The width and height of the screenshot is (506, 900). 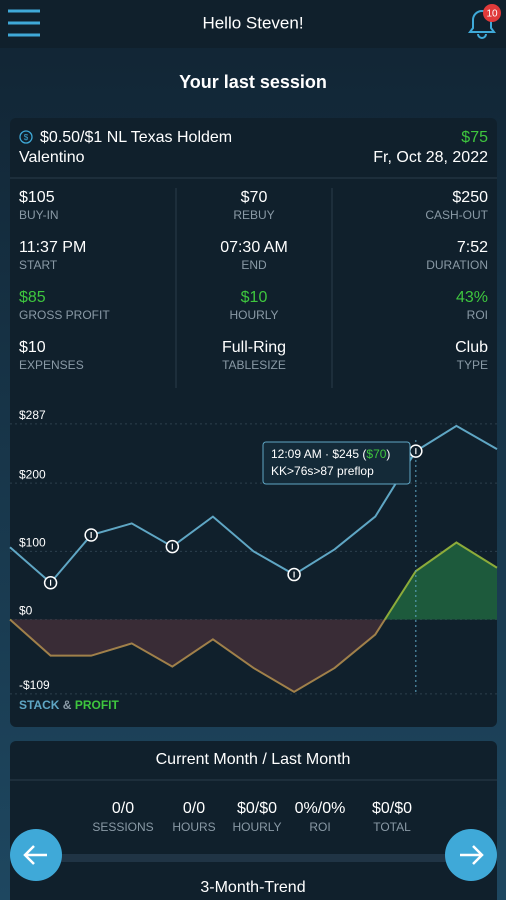 I want to click on top-bar, so click(x=253, y=24).